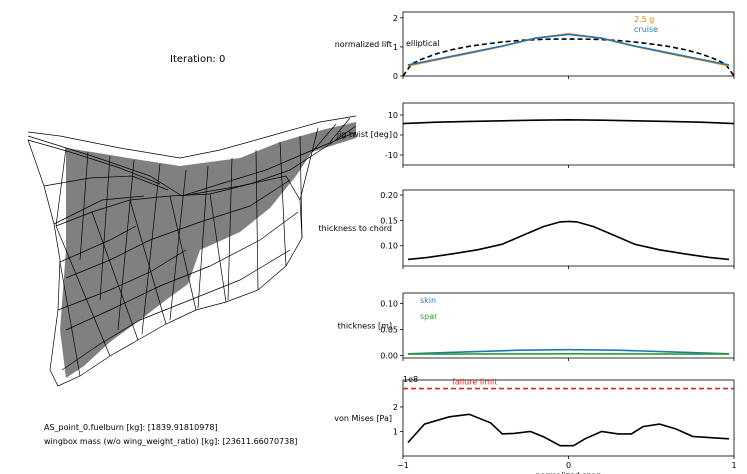 This screenshot has width=747, height=474. I want to click on legend-cruise: cruise, so click(646, 29).